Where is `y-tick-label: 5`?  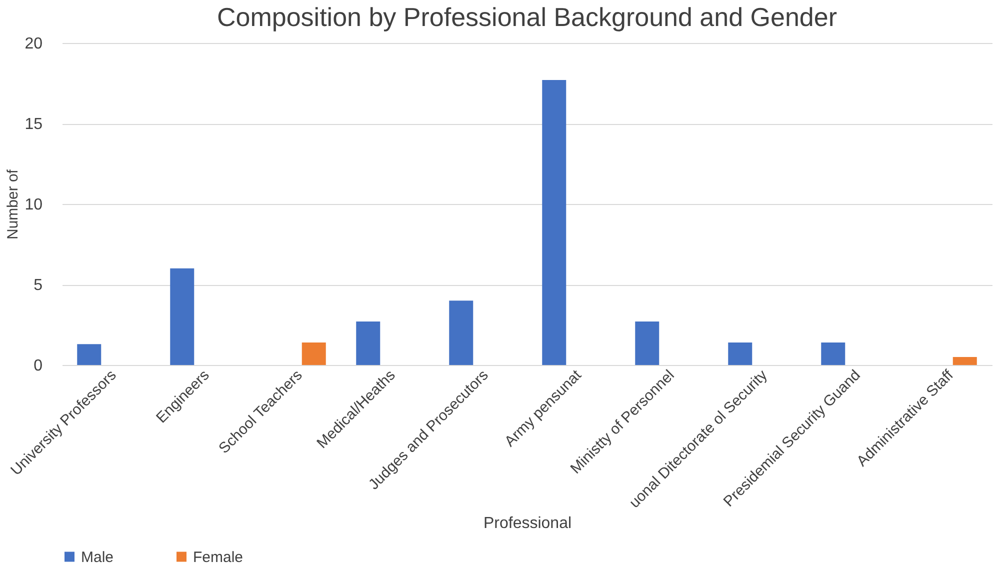
y-tick-label: 5 is located at coordinates (38, 285).